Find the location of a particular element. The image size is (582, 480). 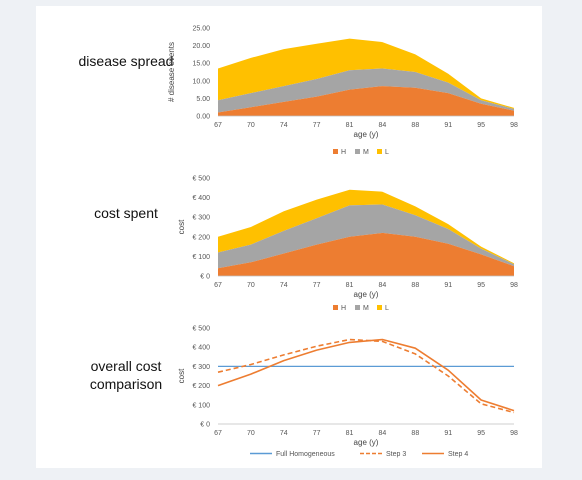

y-tick-label: 25.00 is located at coordinates (201, 29).